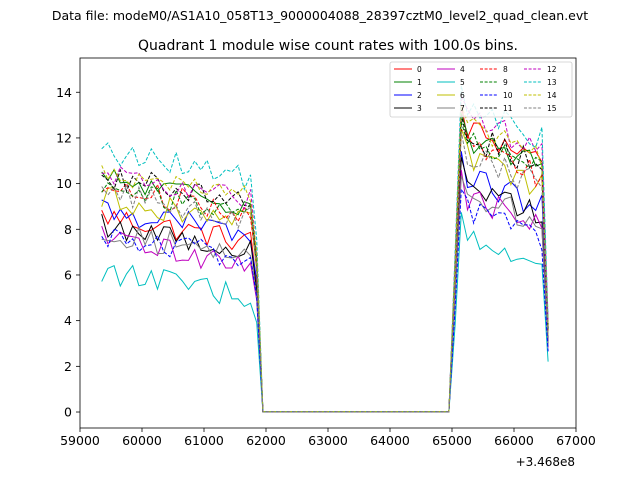  What do you see at coordinates (552, 82) in the screenshot?
I see `legend-label-13: 13` at bounding box center [552, 82].